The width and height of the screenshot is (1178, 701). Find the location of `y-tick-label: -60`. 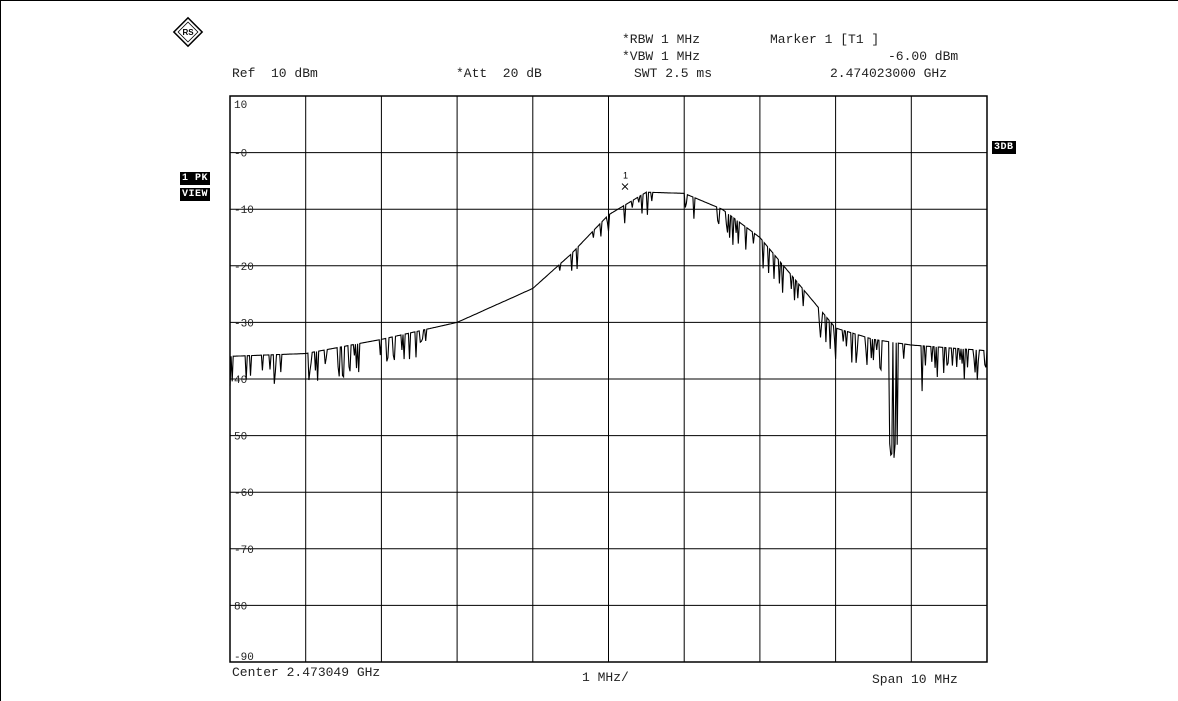

y-tick-label: -60 is located at coordinates (244, 494).